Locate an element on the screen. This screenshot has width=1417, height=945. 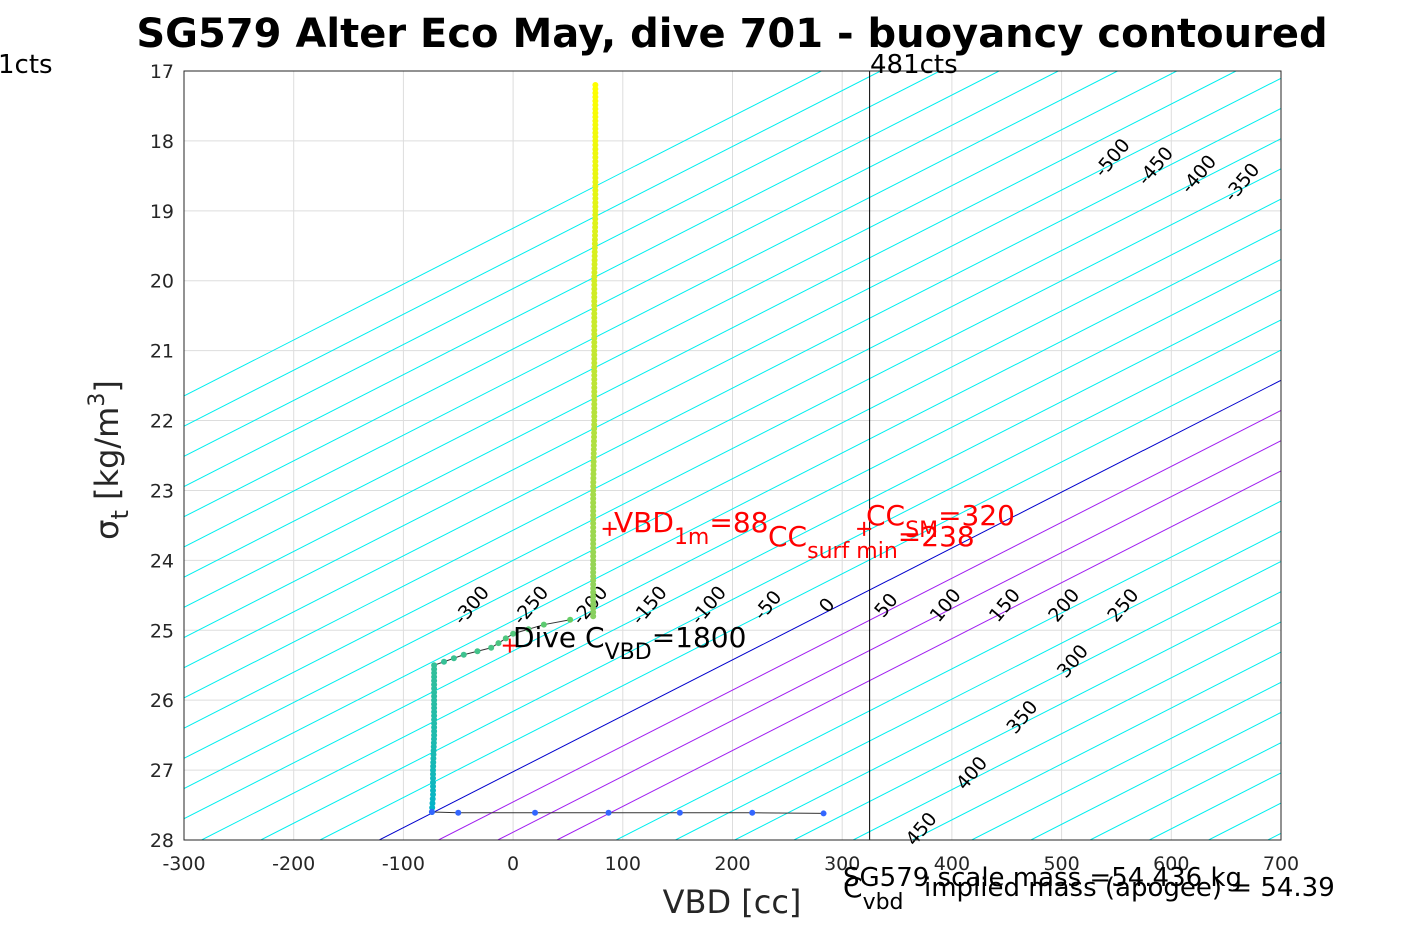
y-tick-labels: 17 18 19 20 21 22 23 24 25 26 27 28 is located at coordinates (162, 456).